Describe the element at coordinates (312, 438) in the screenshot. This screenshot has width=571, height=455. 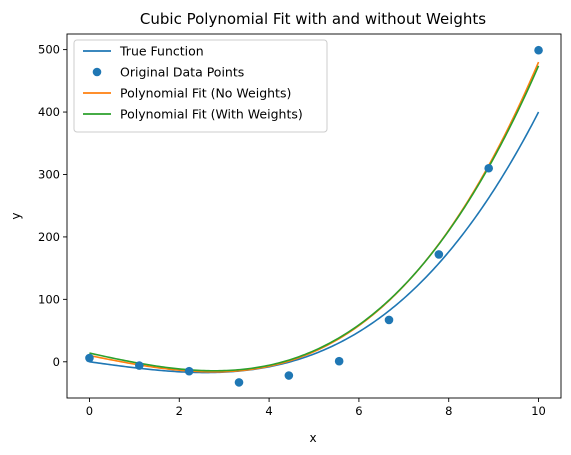
I see `x-axis-label: x` at that location.